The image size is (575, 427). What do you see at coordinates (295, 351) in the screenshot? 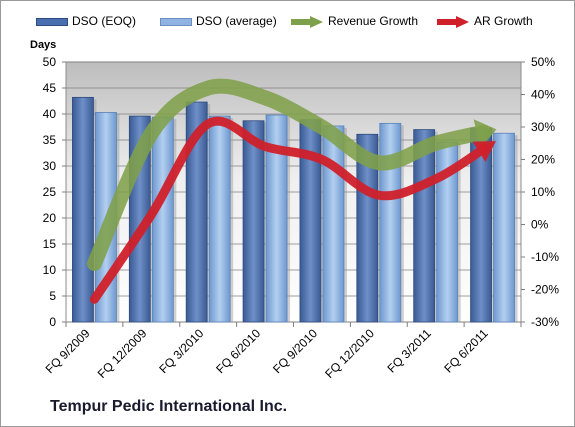
I see `x-tick-label: FQ 9/2010` at bounding box center [295, 351].